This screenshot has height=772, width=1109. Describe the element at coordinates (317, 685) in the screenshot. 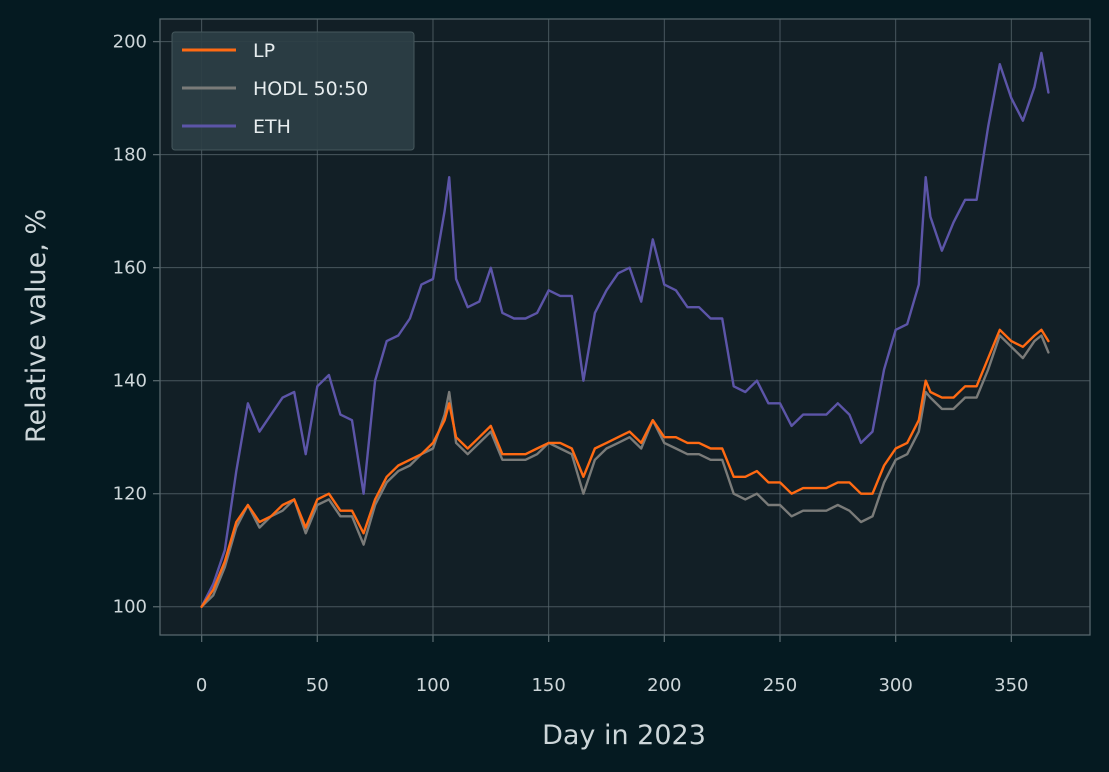

I see `x-tick-label: 50` at that location.